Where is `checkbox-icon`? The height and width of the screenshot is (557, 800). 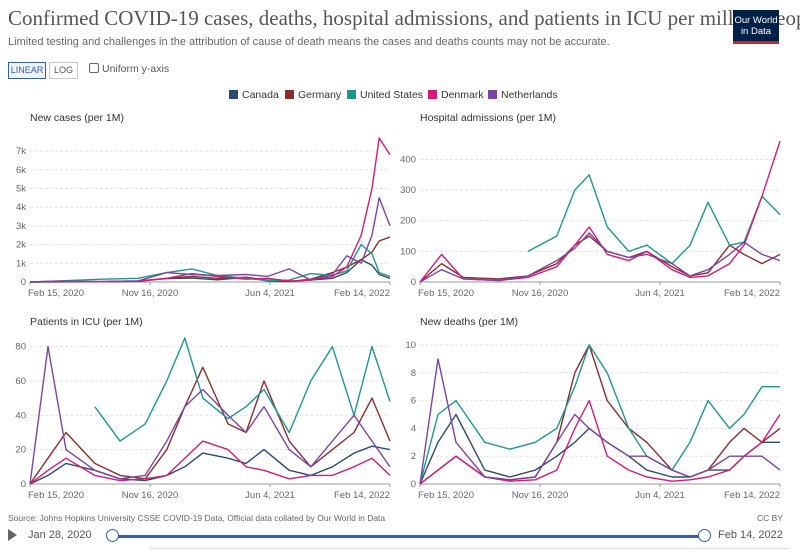
checkbox-icon is located at coordinates (94, 68).